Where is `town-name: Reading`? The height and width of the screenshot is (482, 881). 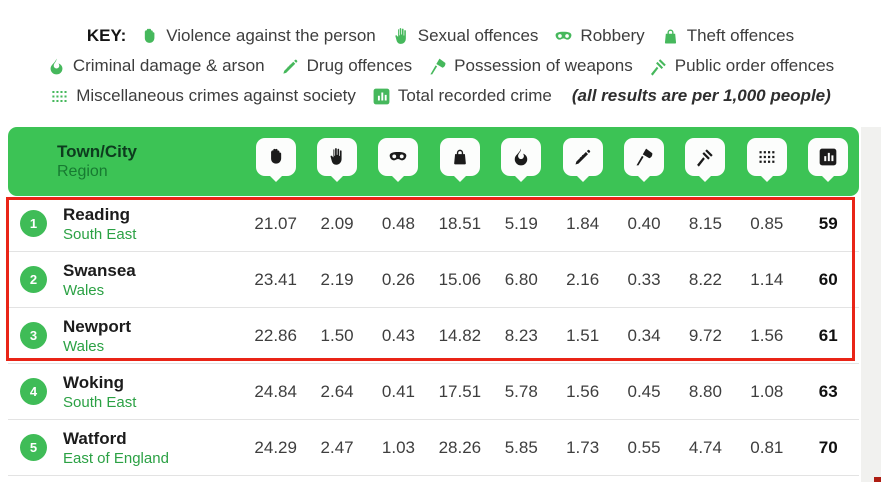
town-name: Reading is located at coordinates (97, 214).